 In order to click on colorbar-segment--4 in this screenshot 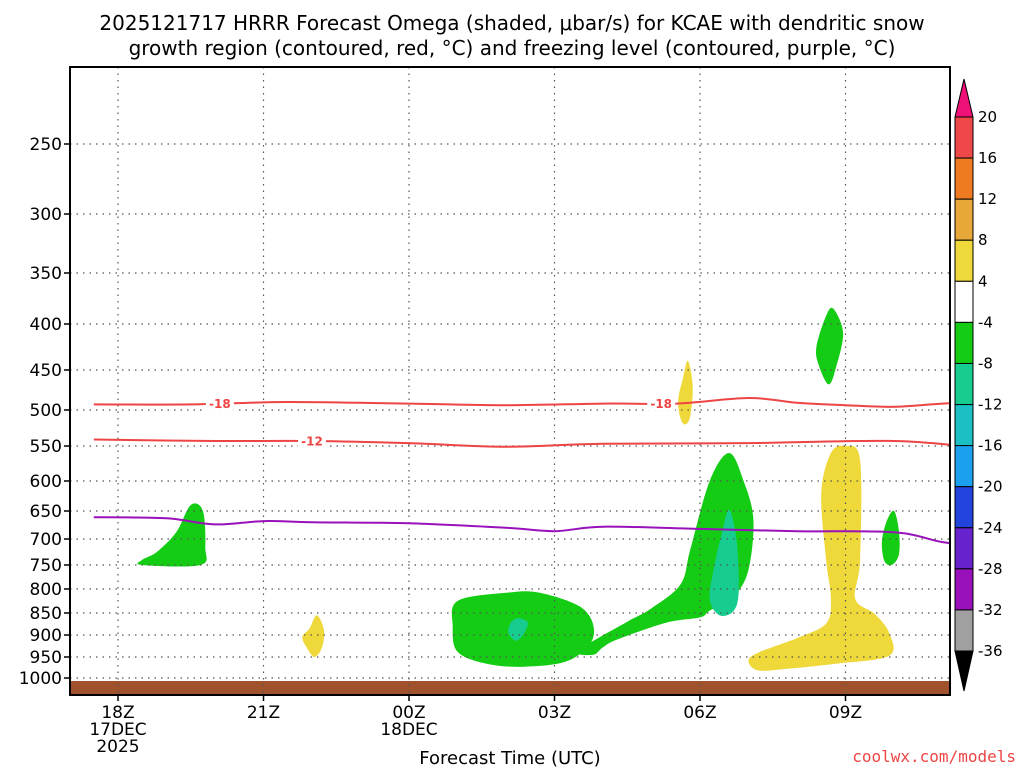, I will do `click(964, 342)`.